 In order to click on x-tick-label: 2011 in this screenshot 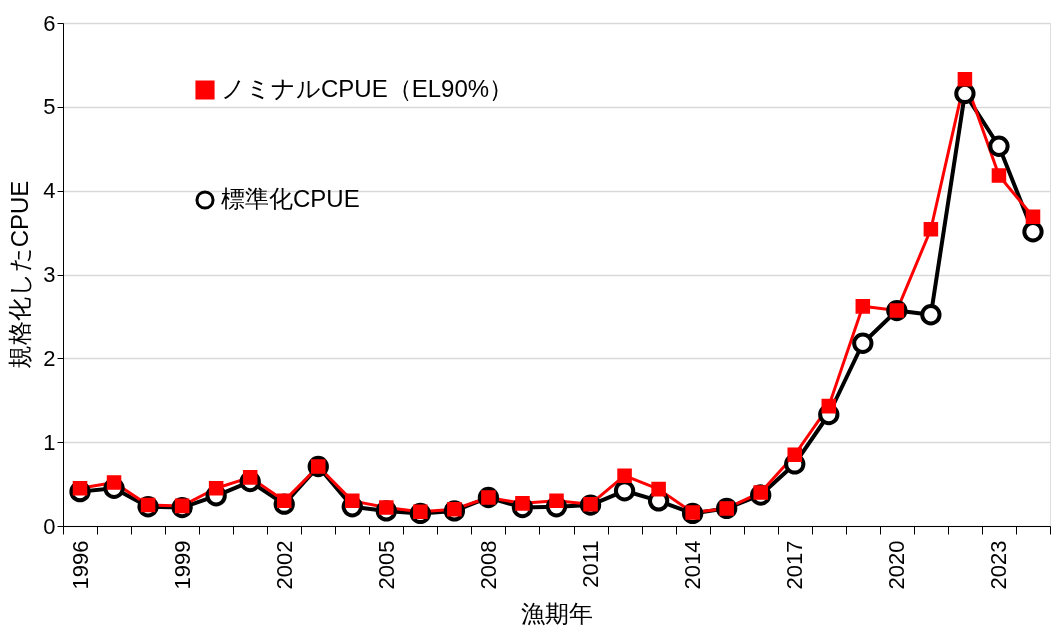, I will do `click(591, 564)`.